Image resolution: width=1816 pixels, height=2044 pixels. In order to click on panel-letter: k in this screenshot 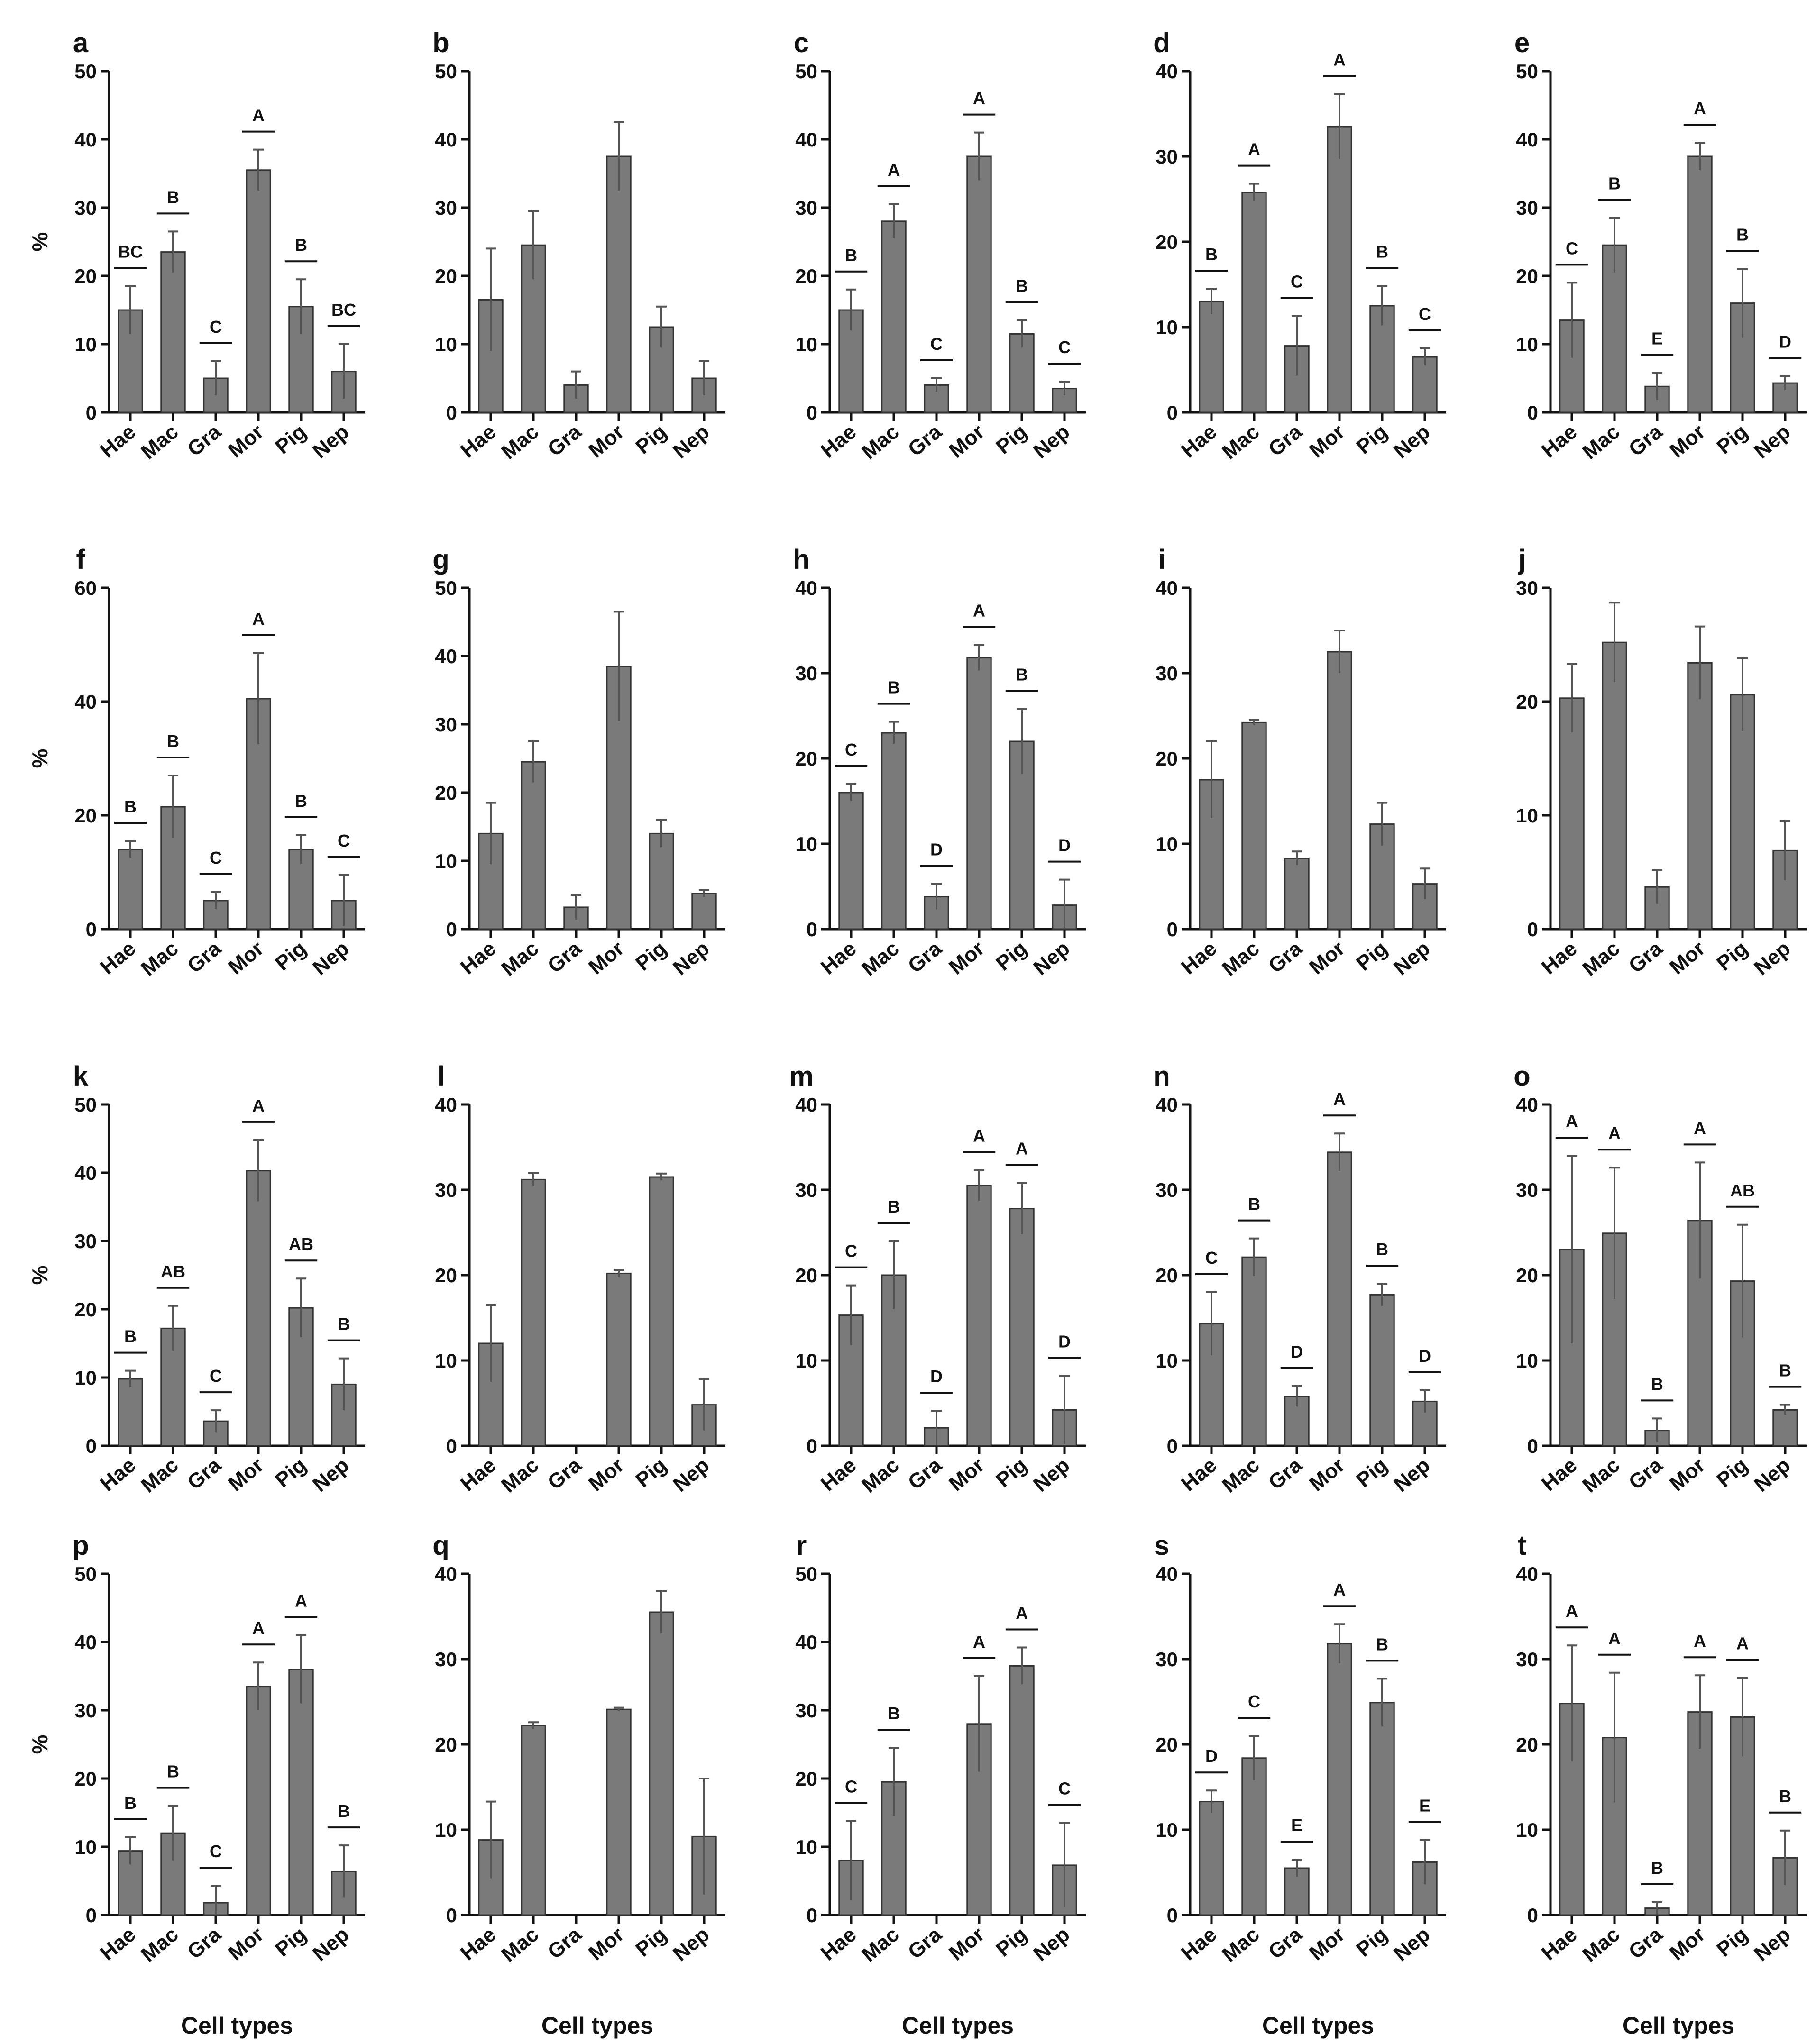, I will do `click(81, 1076)`.